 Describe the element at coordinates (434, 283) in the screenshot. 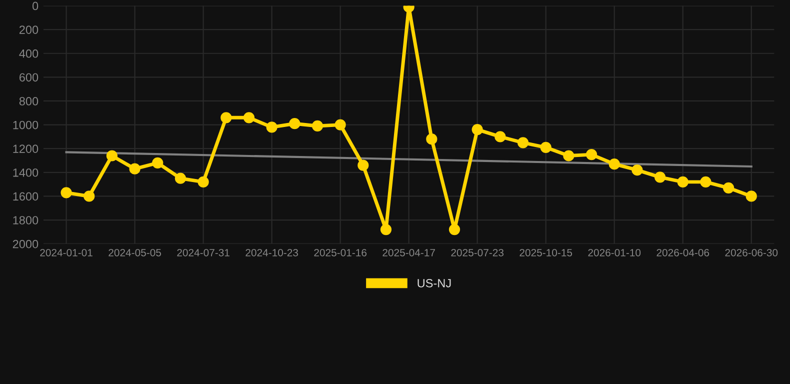

I see `legend-label: US-NJ` at that location.